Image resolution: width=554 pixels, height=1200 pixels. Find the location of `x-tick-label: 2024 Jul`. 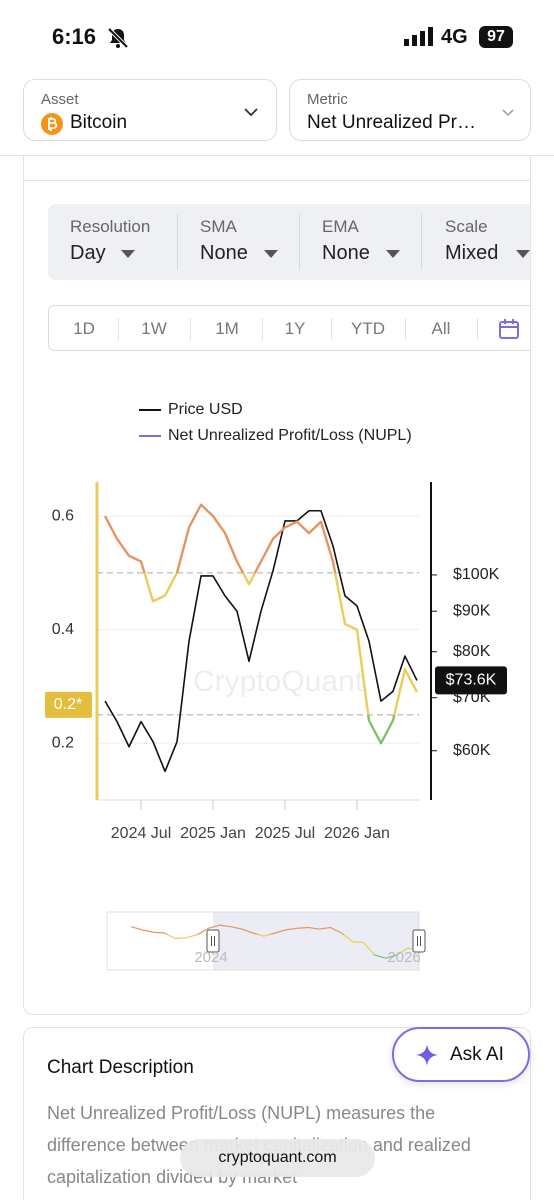

x-tick-label: 2024 Jul is located at coordinates (141, 833).